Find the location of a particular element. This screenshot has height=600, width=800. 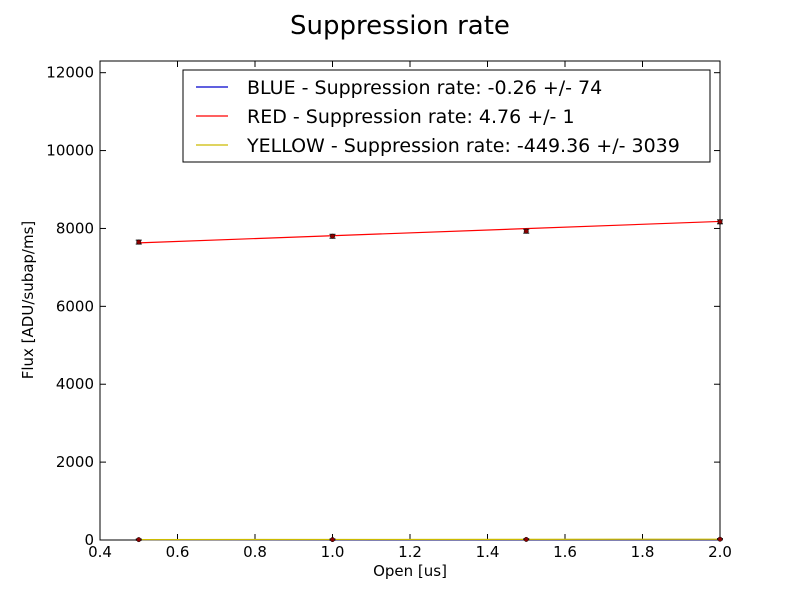

y-tick-label: 6000 is located at coordinates (75, 306).